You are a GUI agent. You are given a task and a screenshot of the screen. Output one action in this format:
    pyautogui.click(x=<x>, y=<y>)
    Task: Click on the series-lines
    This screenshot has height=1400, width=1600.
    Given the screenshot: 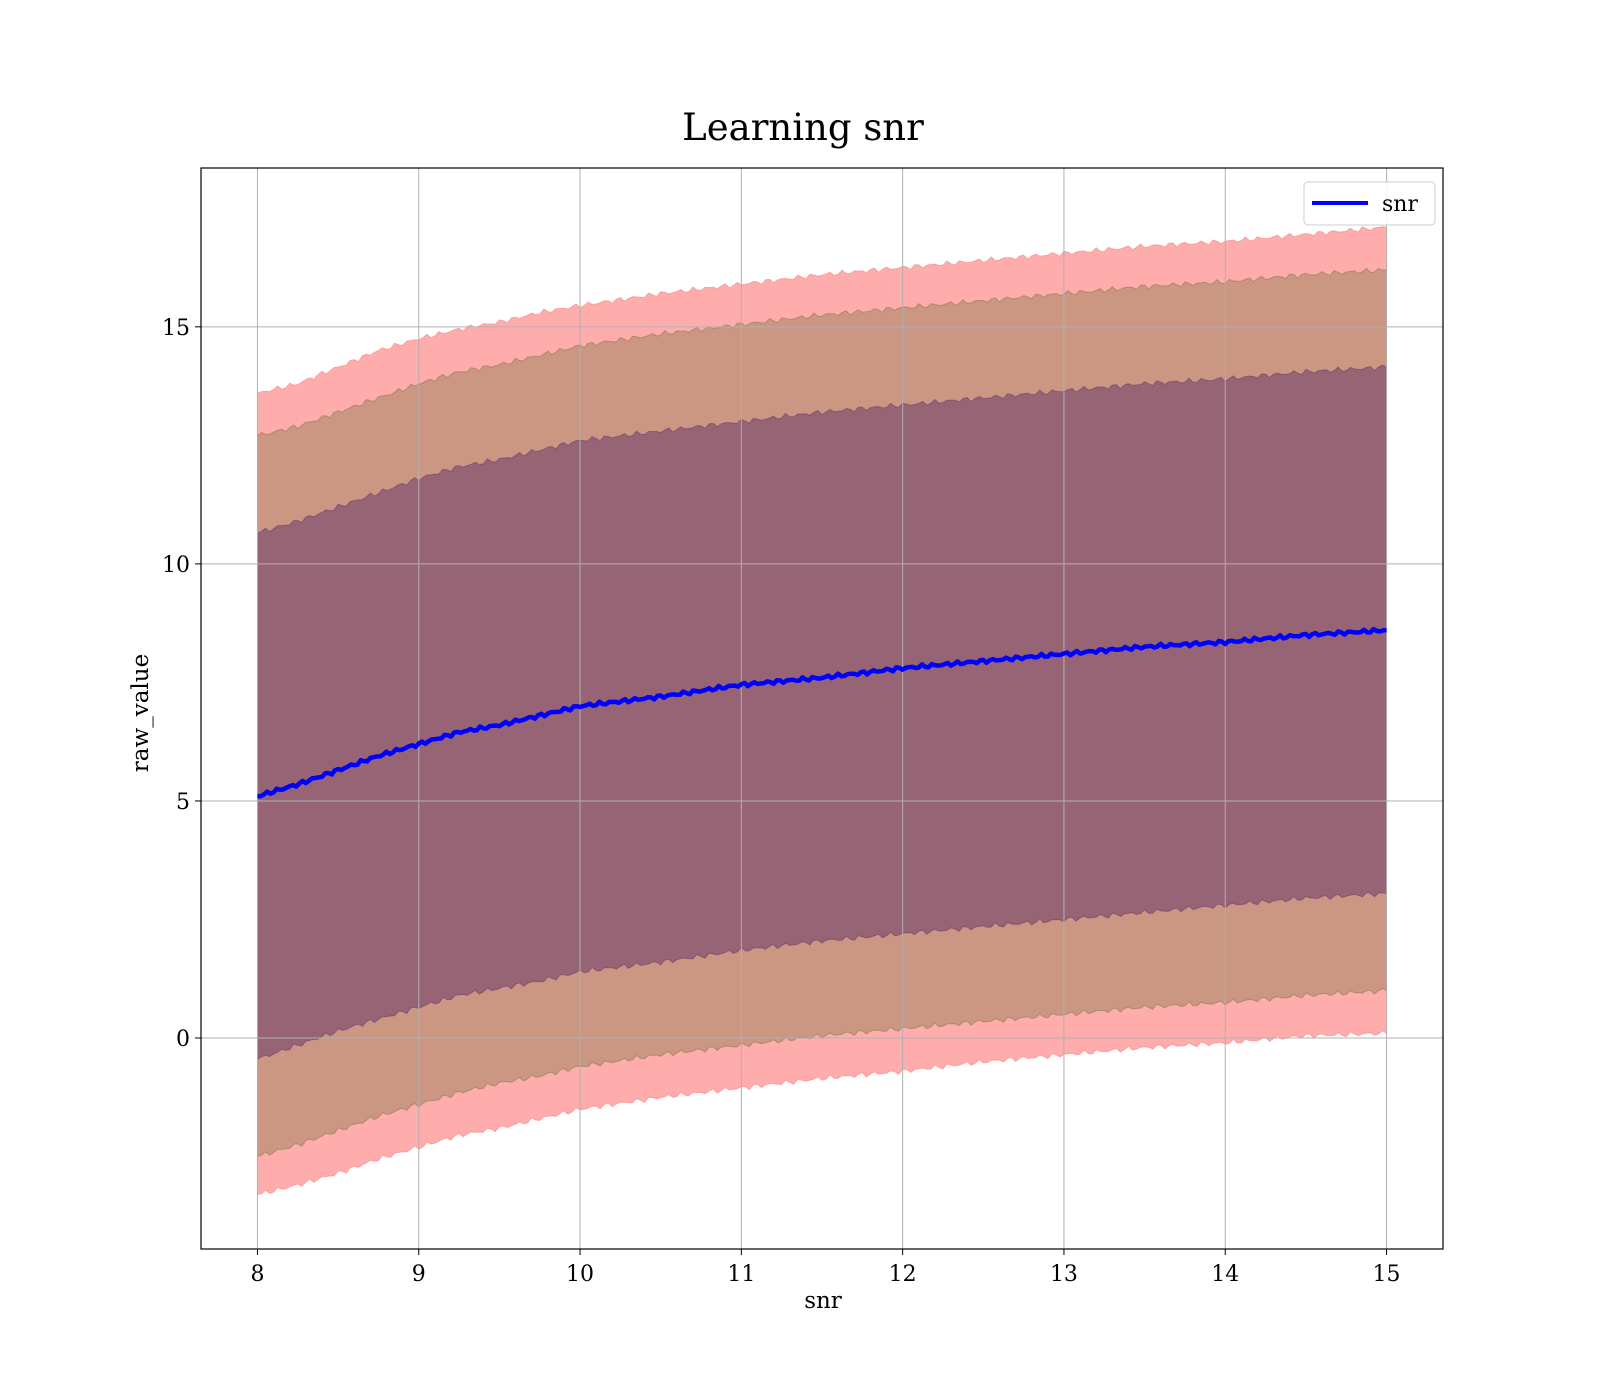 What is the action you would take?
    pyautogui.click(x=822, y=712)
    